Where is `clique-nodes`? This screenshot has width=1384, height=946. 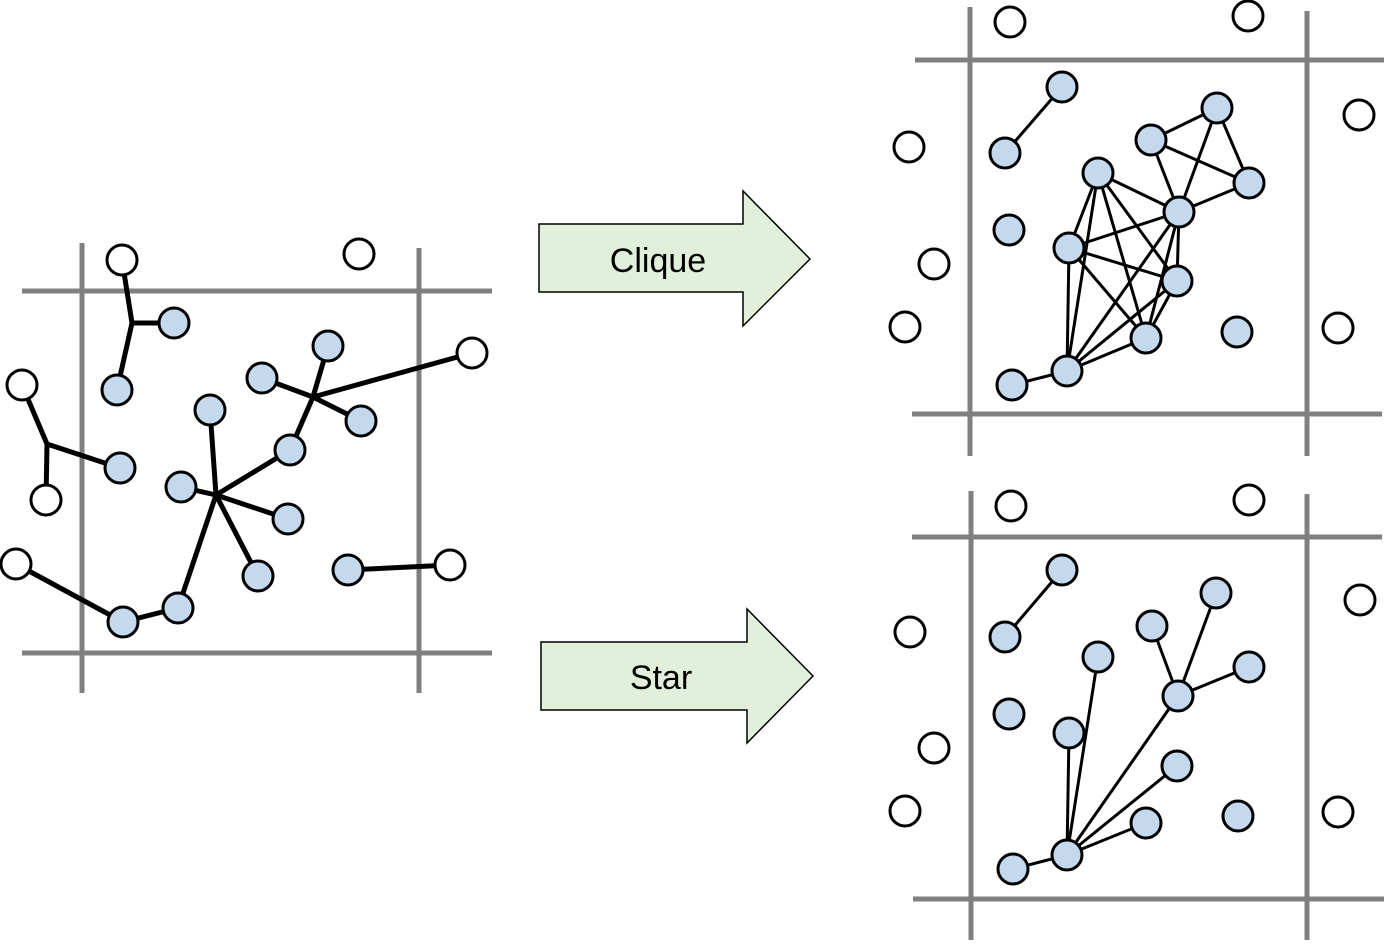 clique-nodes is located at coordinates (1132, 201).